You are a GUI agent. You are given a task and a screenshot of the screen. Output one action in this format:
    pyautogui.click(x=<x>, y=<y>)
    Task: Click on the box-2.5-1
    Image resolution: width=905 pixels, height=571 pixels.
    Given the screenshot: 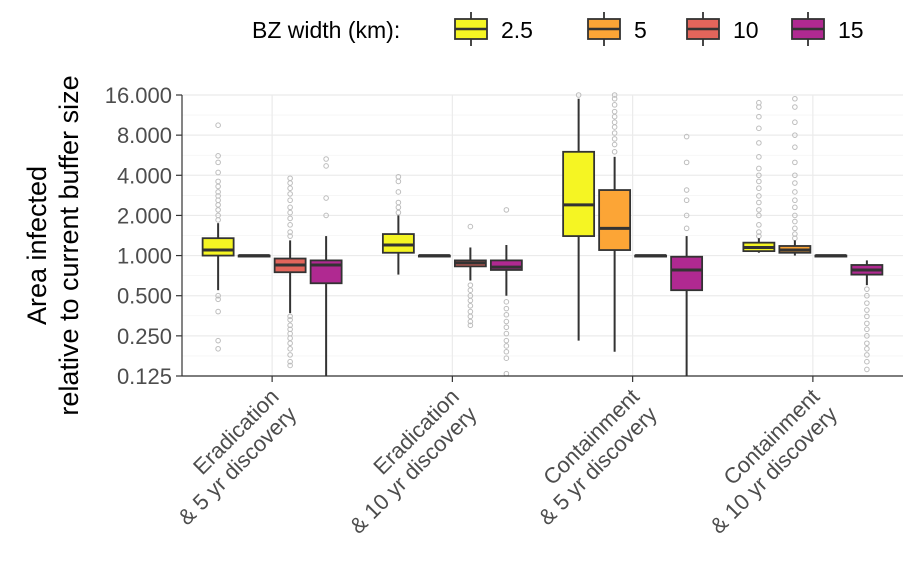 What is the action you would take?
    pyautogui.click(x=218, y=237)
    